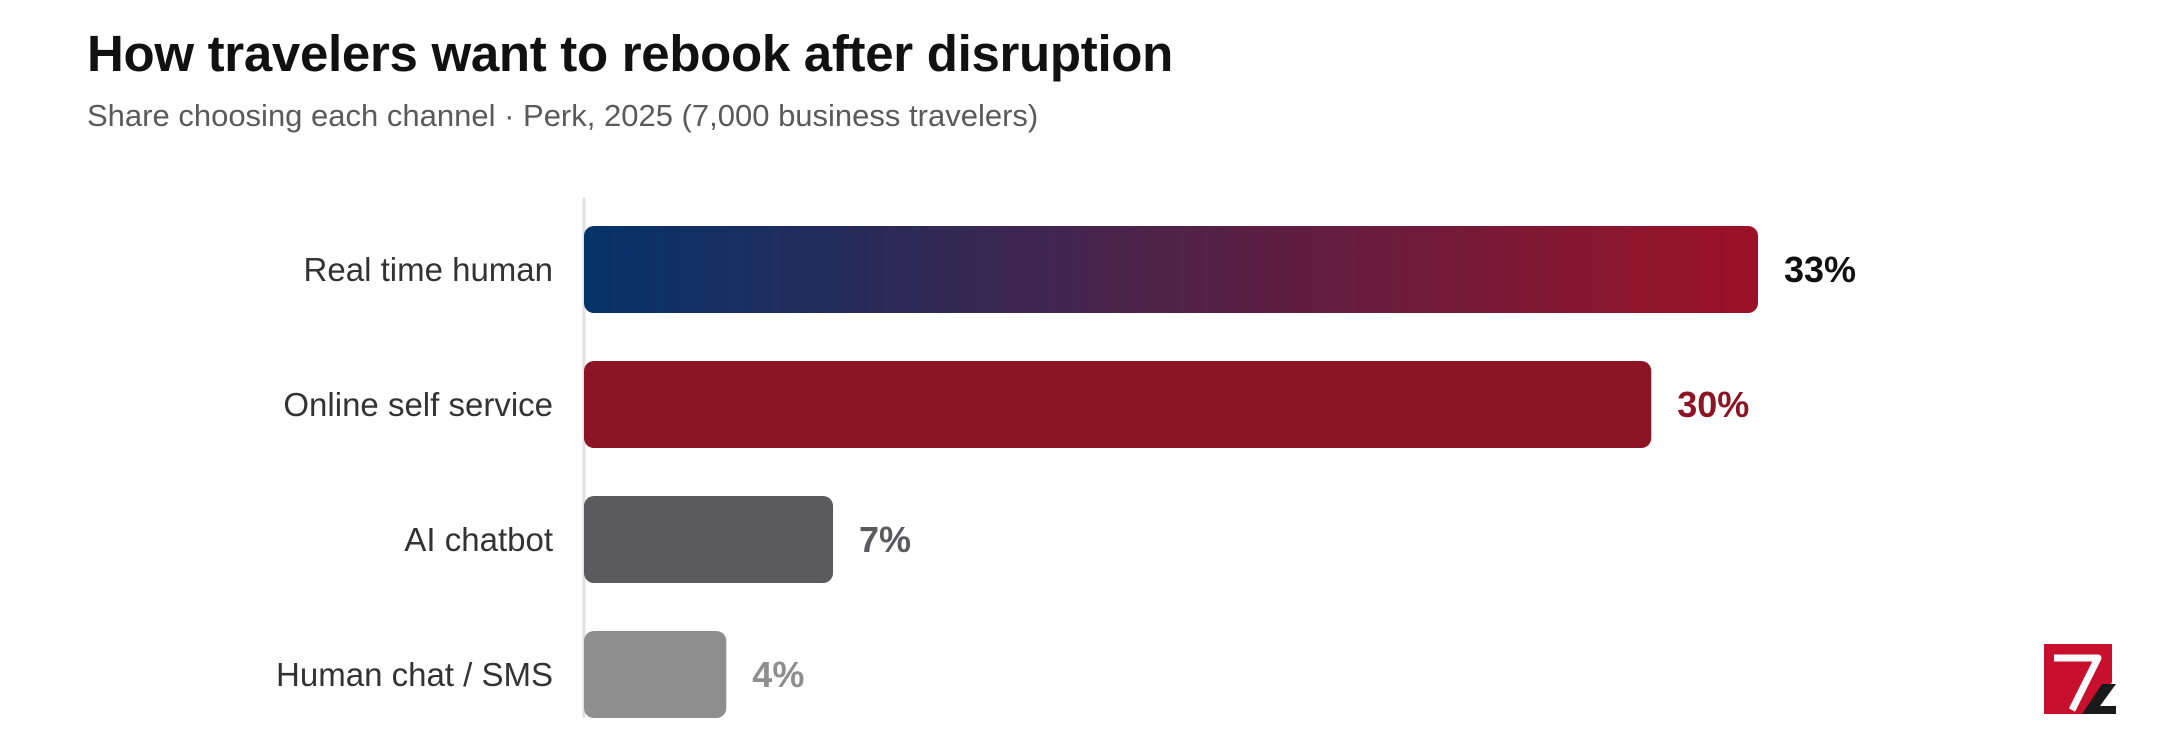  I want to click on value-label-3: 4%, so click(778, 674).